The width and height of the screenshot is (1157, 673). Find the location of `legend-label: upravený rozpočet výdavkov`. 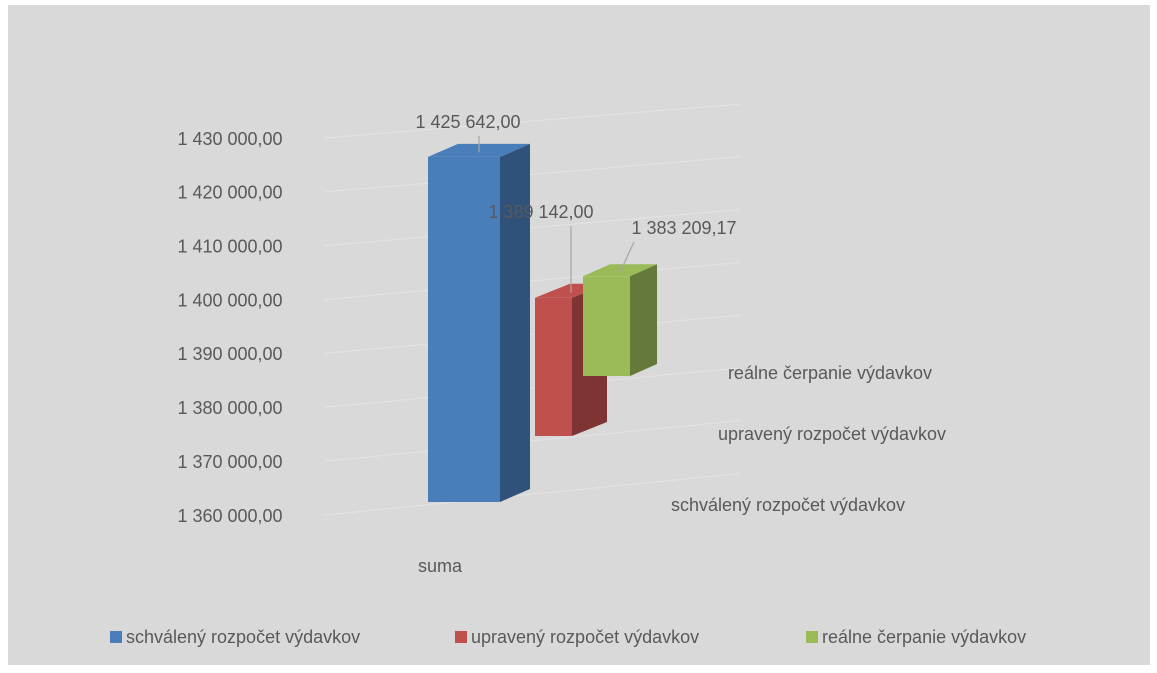

legend-label: upravený rozpočet výdavkov is located at coordinates (585, 637).